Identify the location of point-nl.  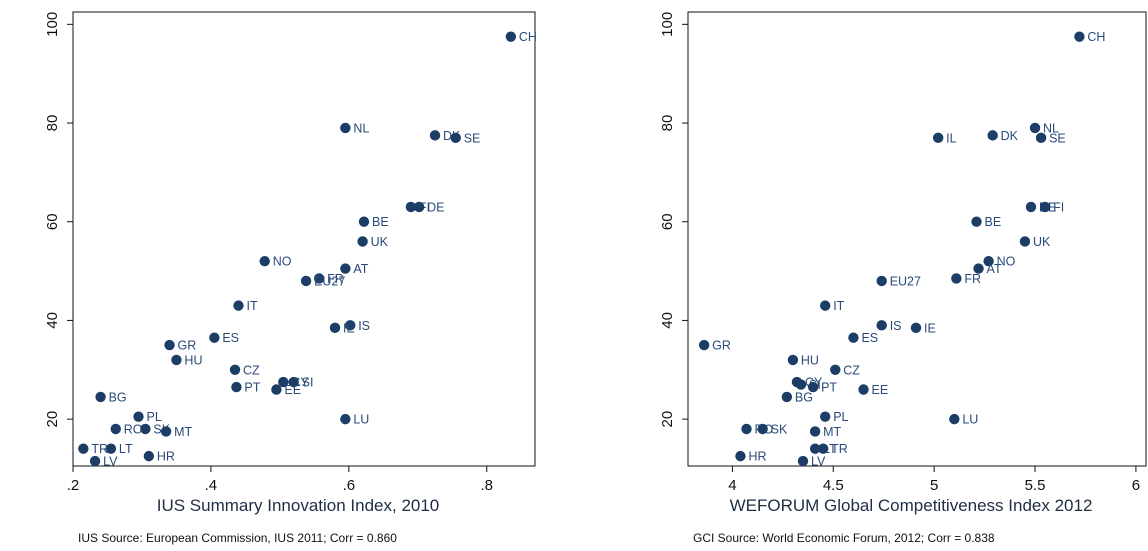
(1035, 128).